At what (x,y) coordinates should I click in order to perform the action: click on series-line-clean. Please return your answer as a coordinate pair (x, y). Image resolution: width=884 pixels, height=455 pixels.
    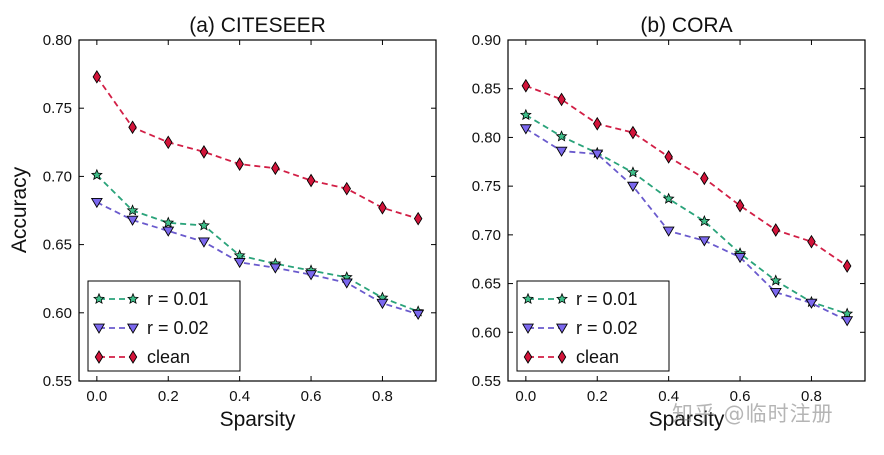
    Looking at the image, I should click on (257, 148).